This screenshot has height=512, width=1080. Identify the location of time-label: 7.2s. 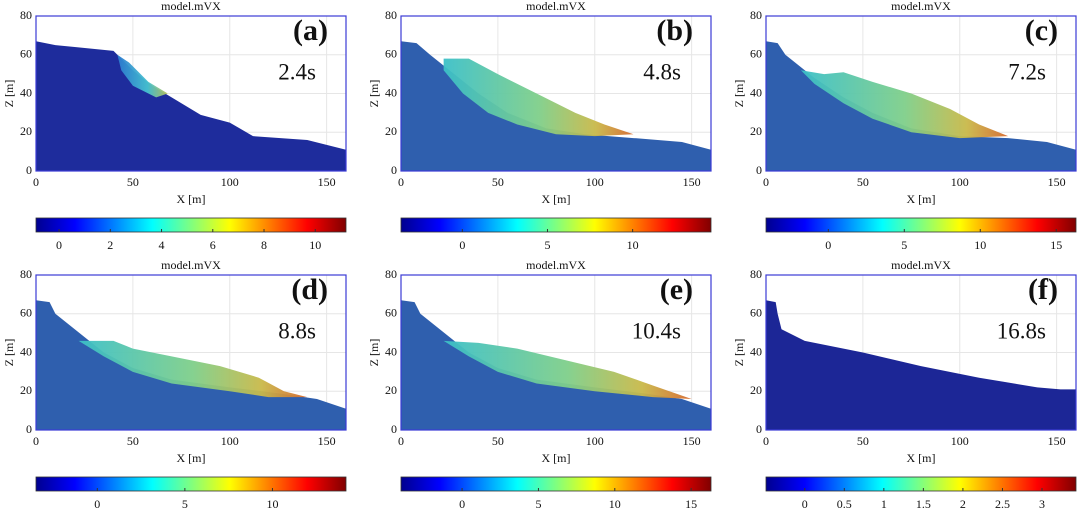
(1027, 71).